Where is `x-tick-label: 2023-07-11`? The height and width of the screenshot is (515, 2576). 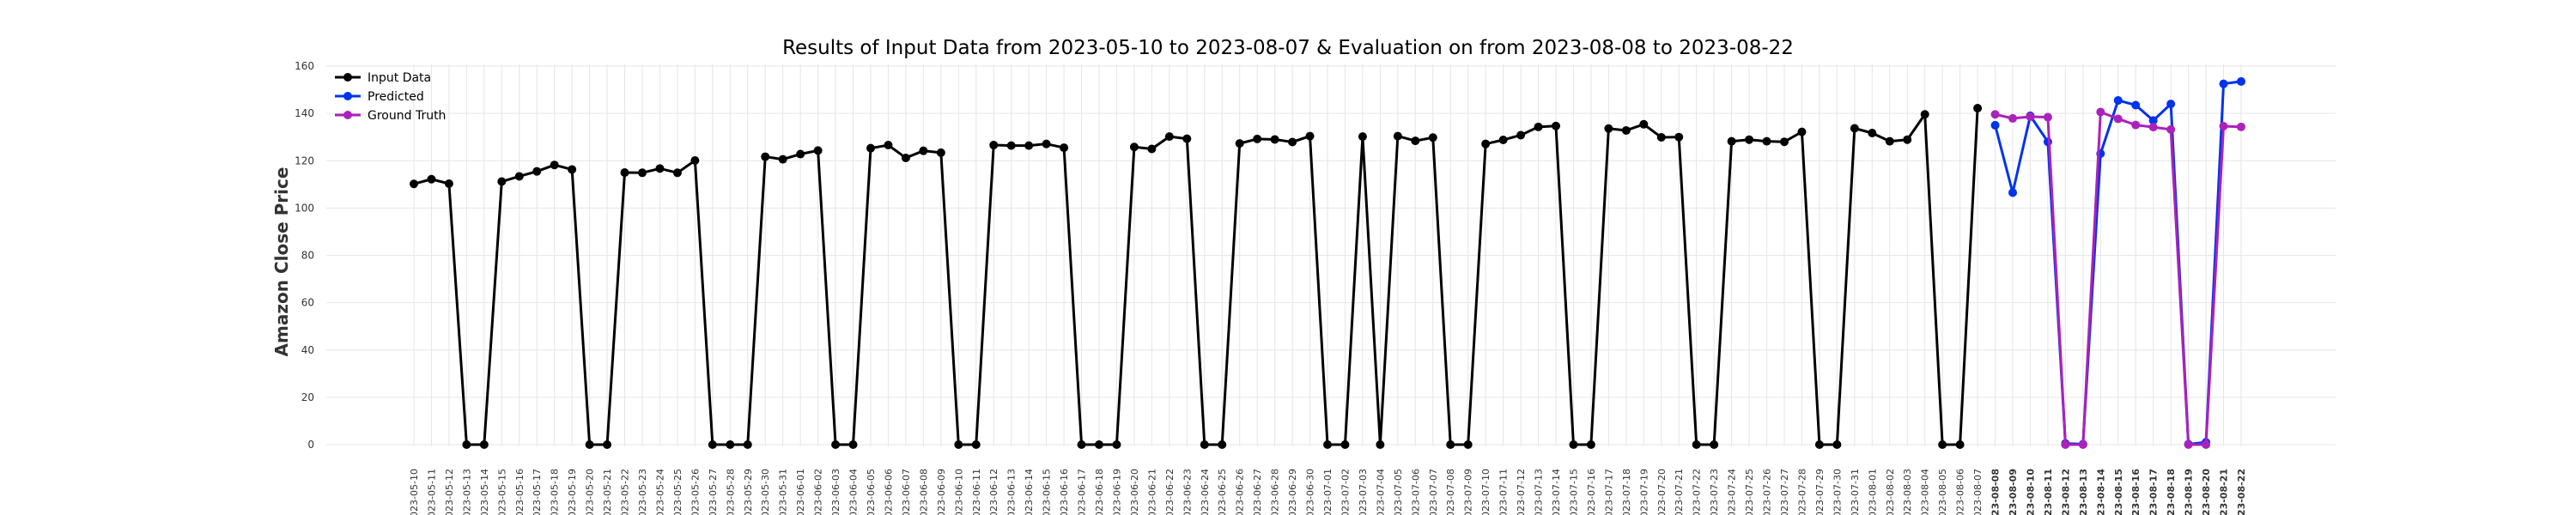
x-tick-label: 2023-07-11 is located at coordinates (1504, 492).